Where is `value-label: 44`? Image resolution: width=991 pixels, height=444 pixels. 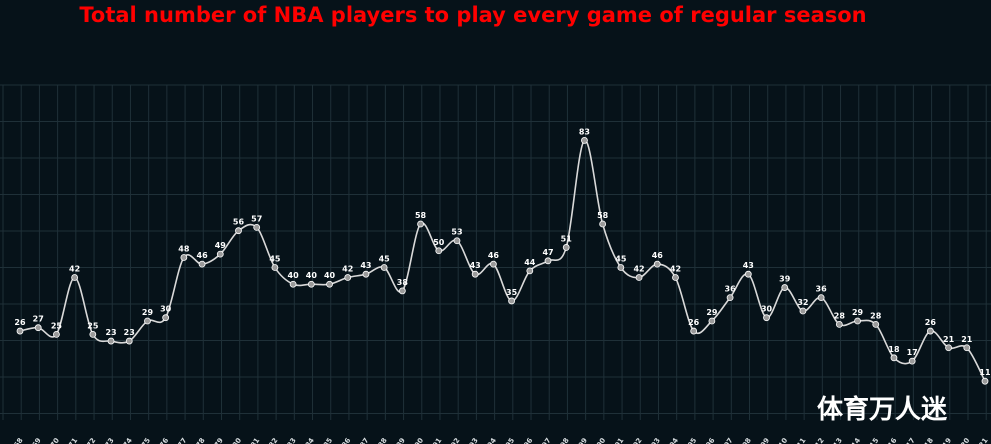 value-label: 44 is located at coordinates (530, 262).